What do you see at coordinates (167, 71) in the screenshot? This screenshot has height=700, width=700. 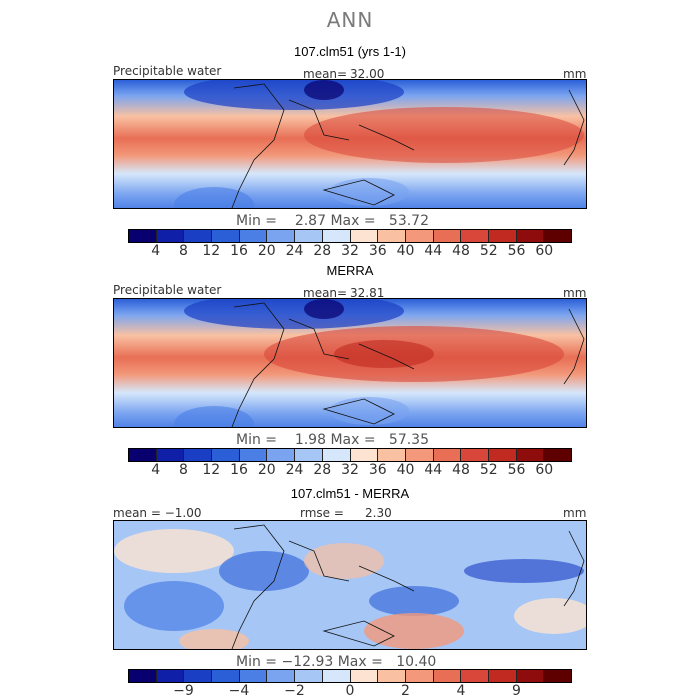 I see `panel-1-variable-label: Precipitable water` at bounding box center [167, 71].